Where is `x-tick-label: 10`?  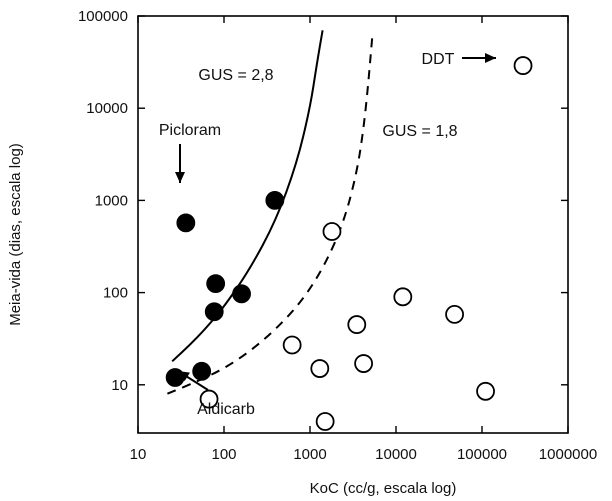 x-tick-label: 10 is located at coordinates (138, 454).